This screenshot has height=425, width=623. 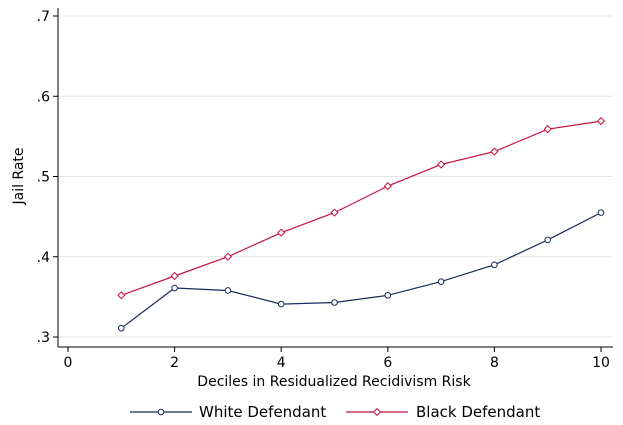 I want to click on x-tick-label: 4, so click(x=281, y=363).